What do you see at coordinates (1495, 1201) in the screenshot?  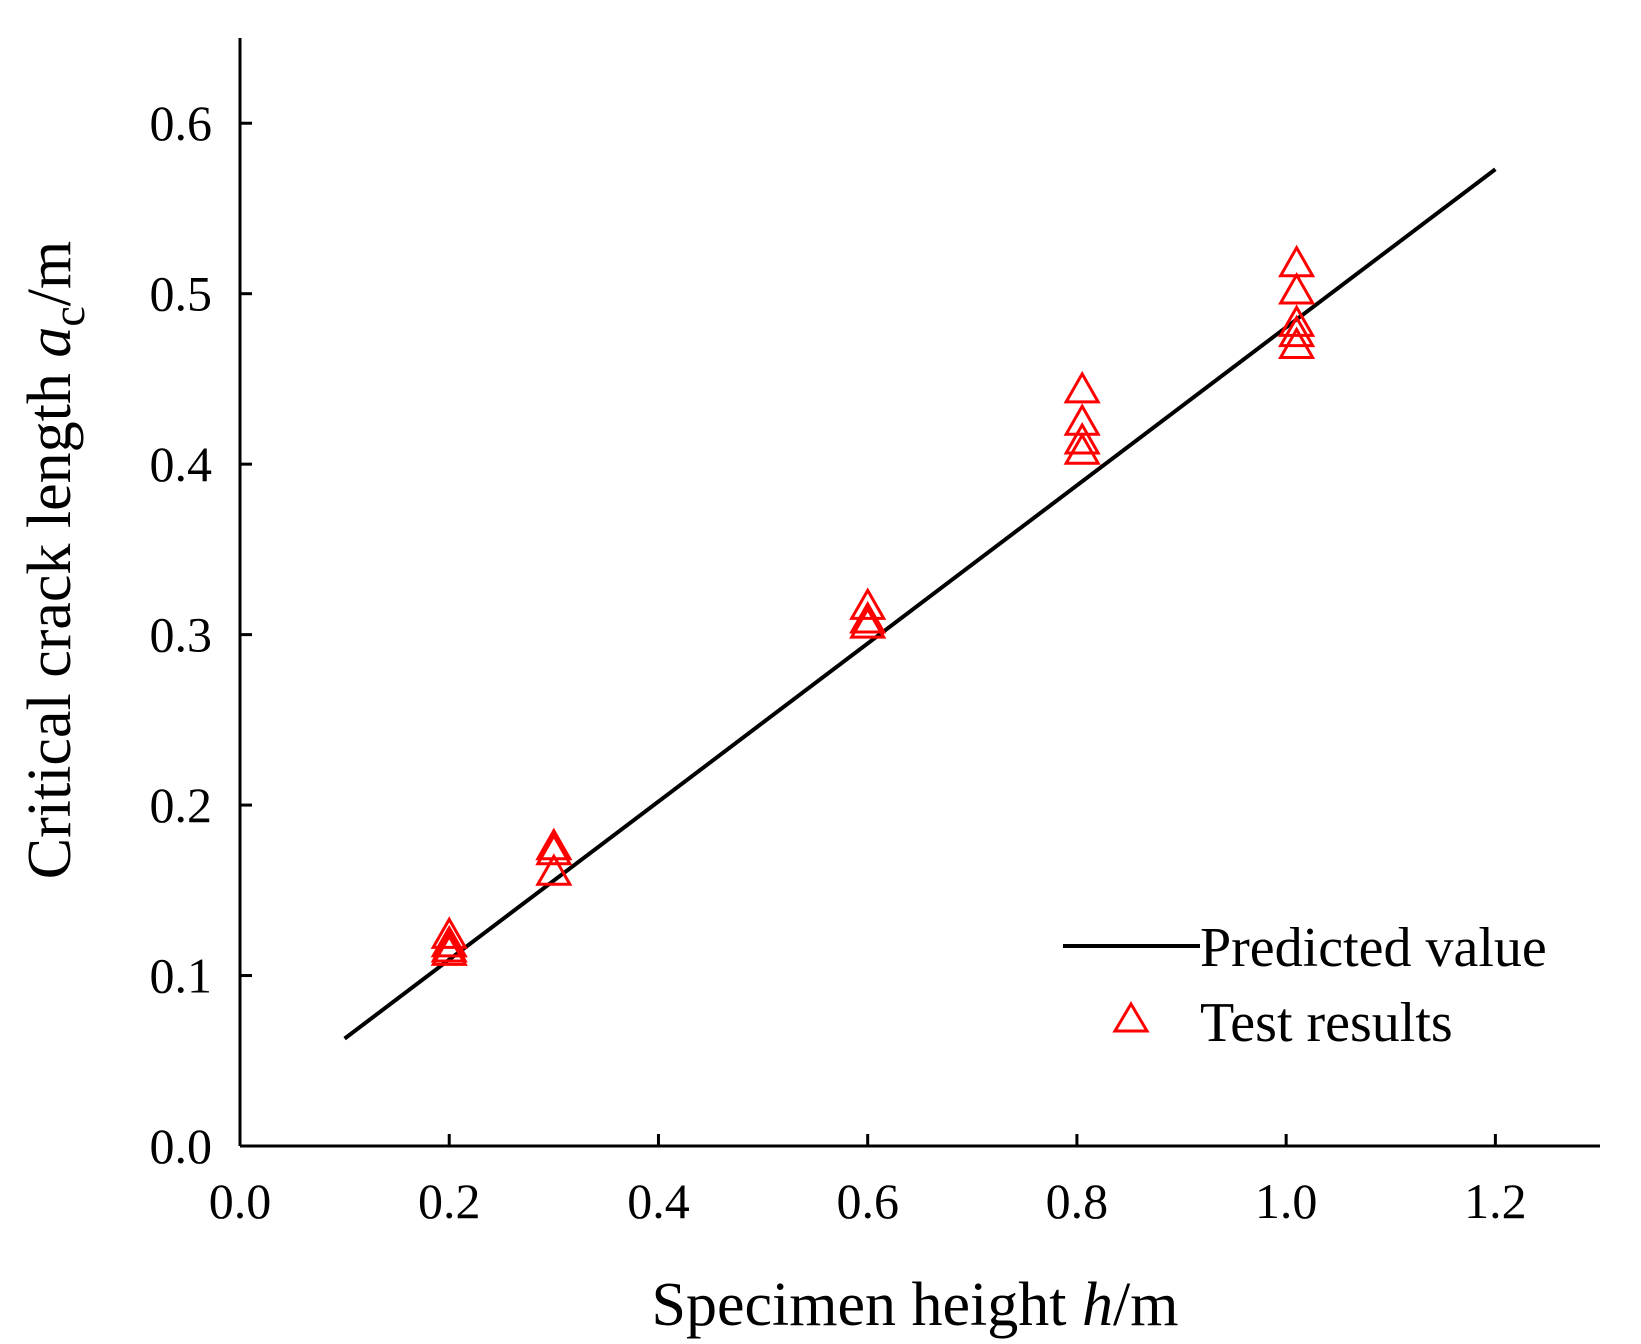 I see `x-tick-label: 1.2` at bounding box center [1495, 1201].